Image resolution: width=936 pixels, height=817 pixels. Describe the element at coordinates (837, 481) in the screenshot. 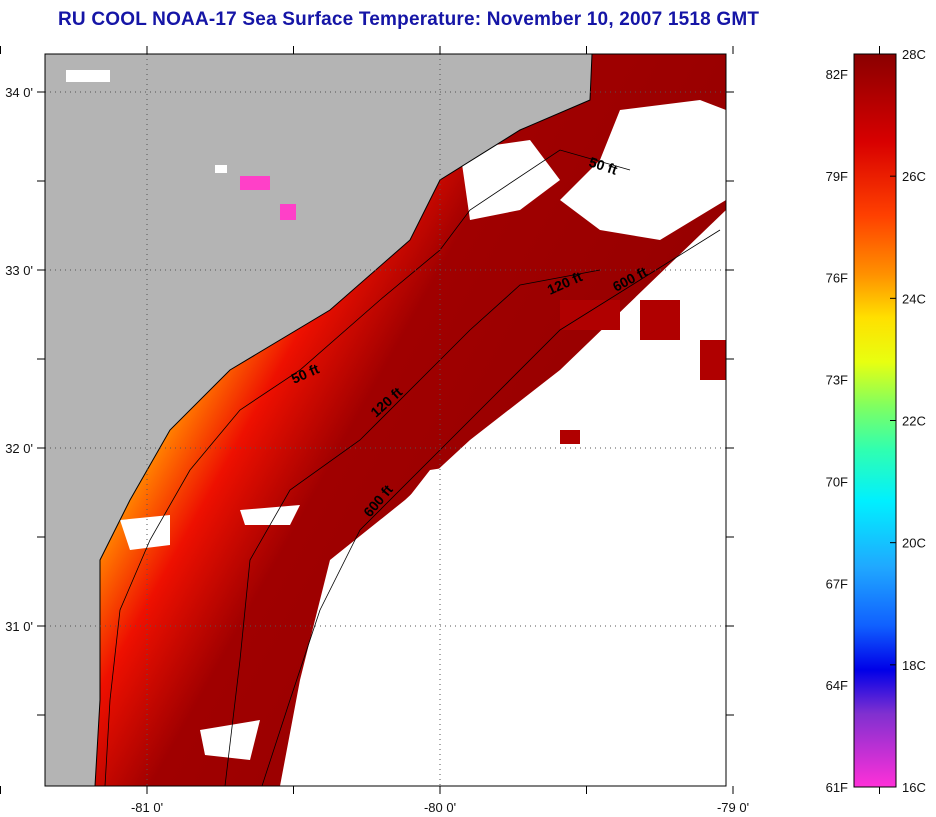

I see `colorbar-fahrenheit-label: 70F` at that location.